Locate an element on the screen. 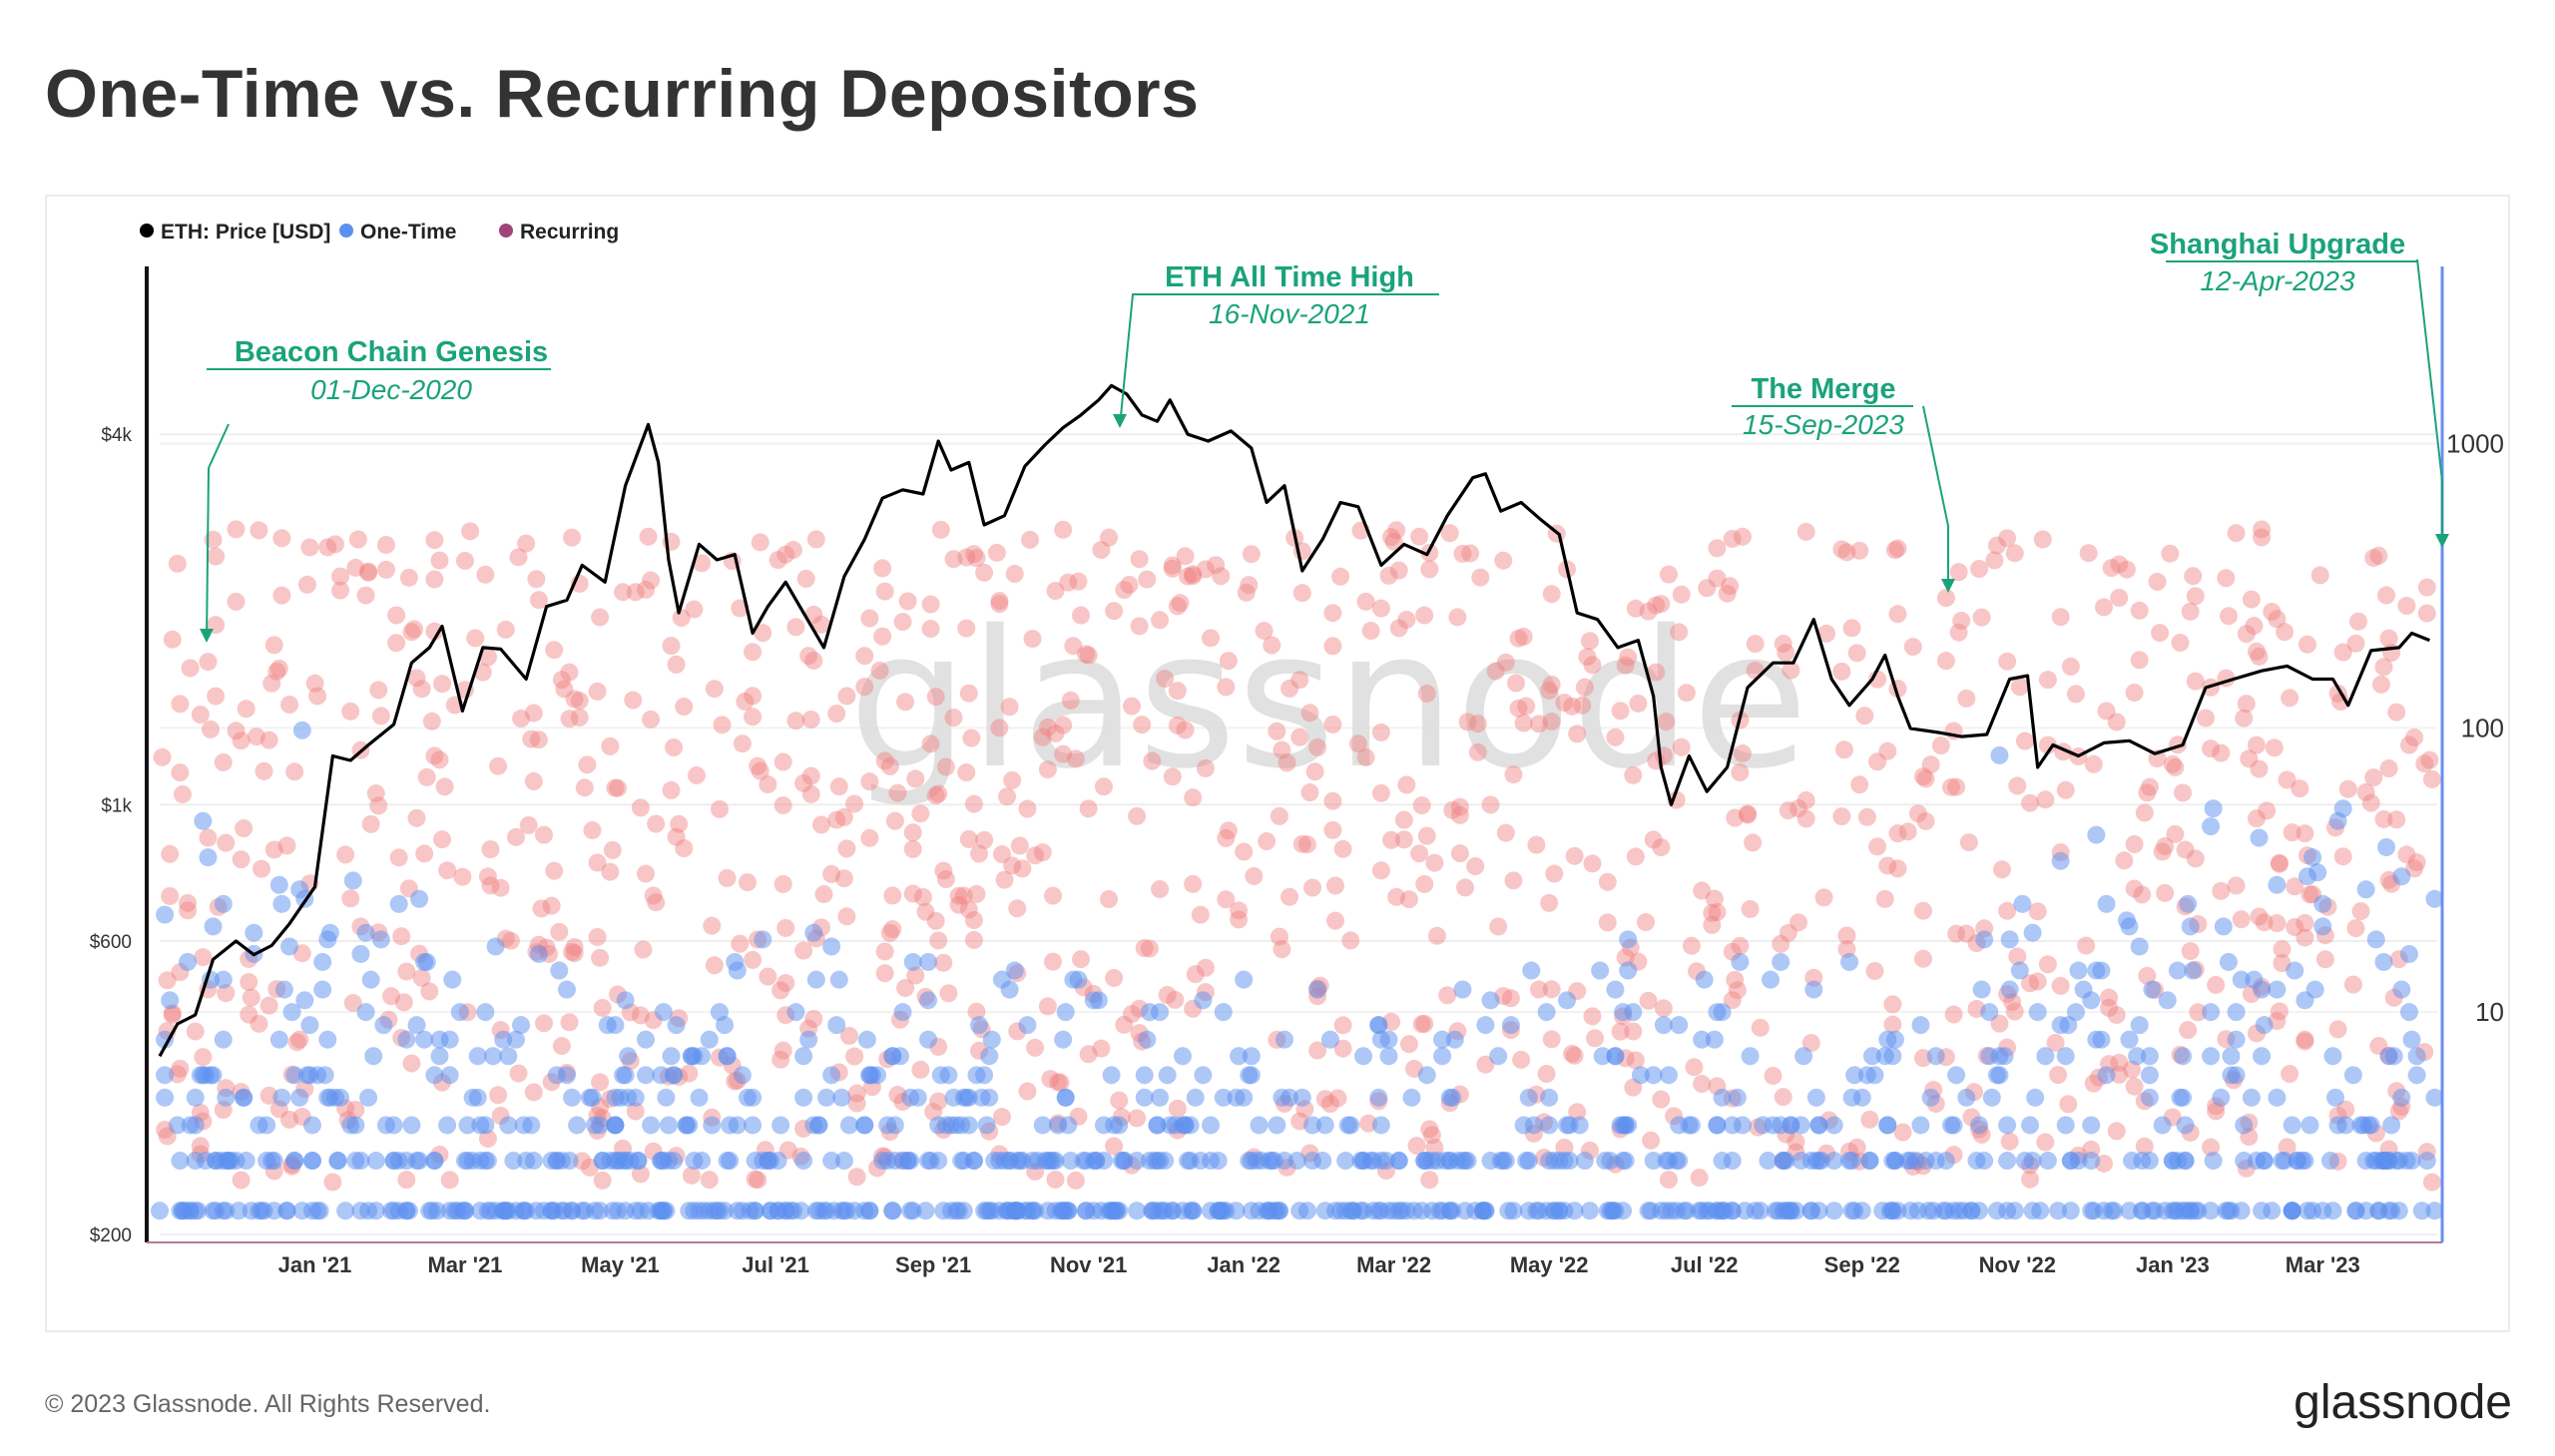  brand-logo: glassnode is located at coordinates (2403, 1402).